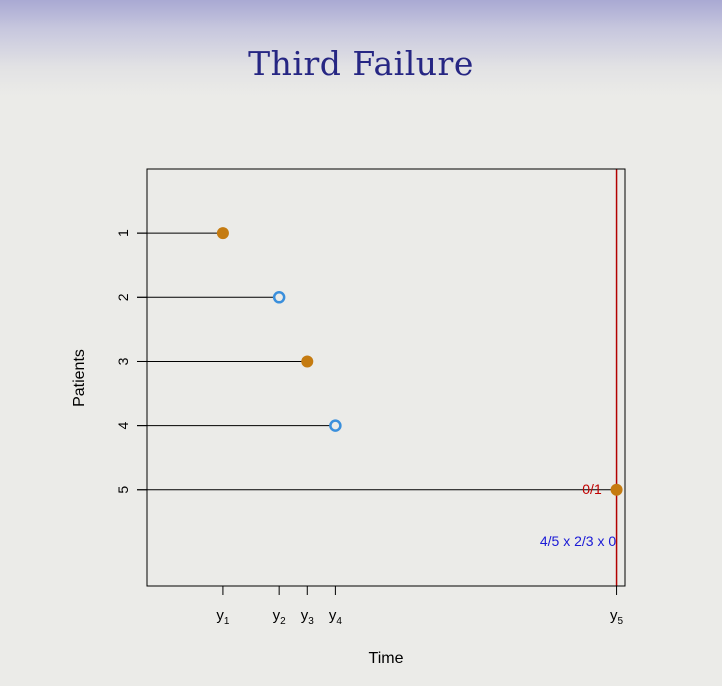 The width and height of the screenshot is (722, 686). What do you see at coordinates (386, 658) in the screenshot?
I see `x-axis-title: Time` at bounding box center [386, 658].